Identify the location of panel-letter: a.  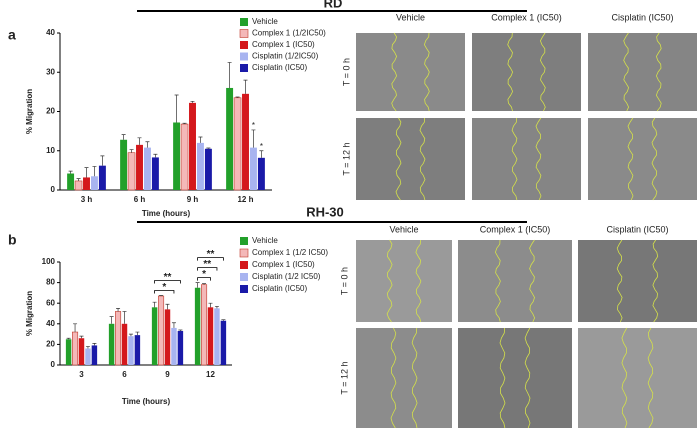
(12, 35).